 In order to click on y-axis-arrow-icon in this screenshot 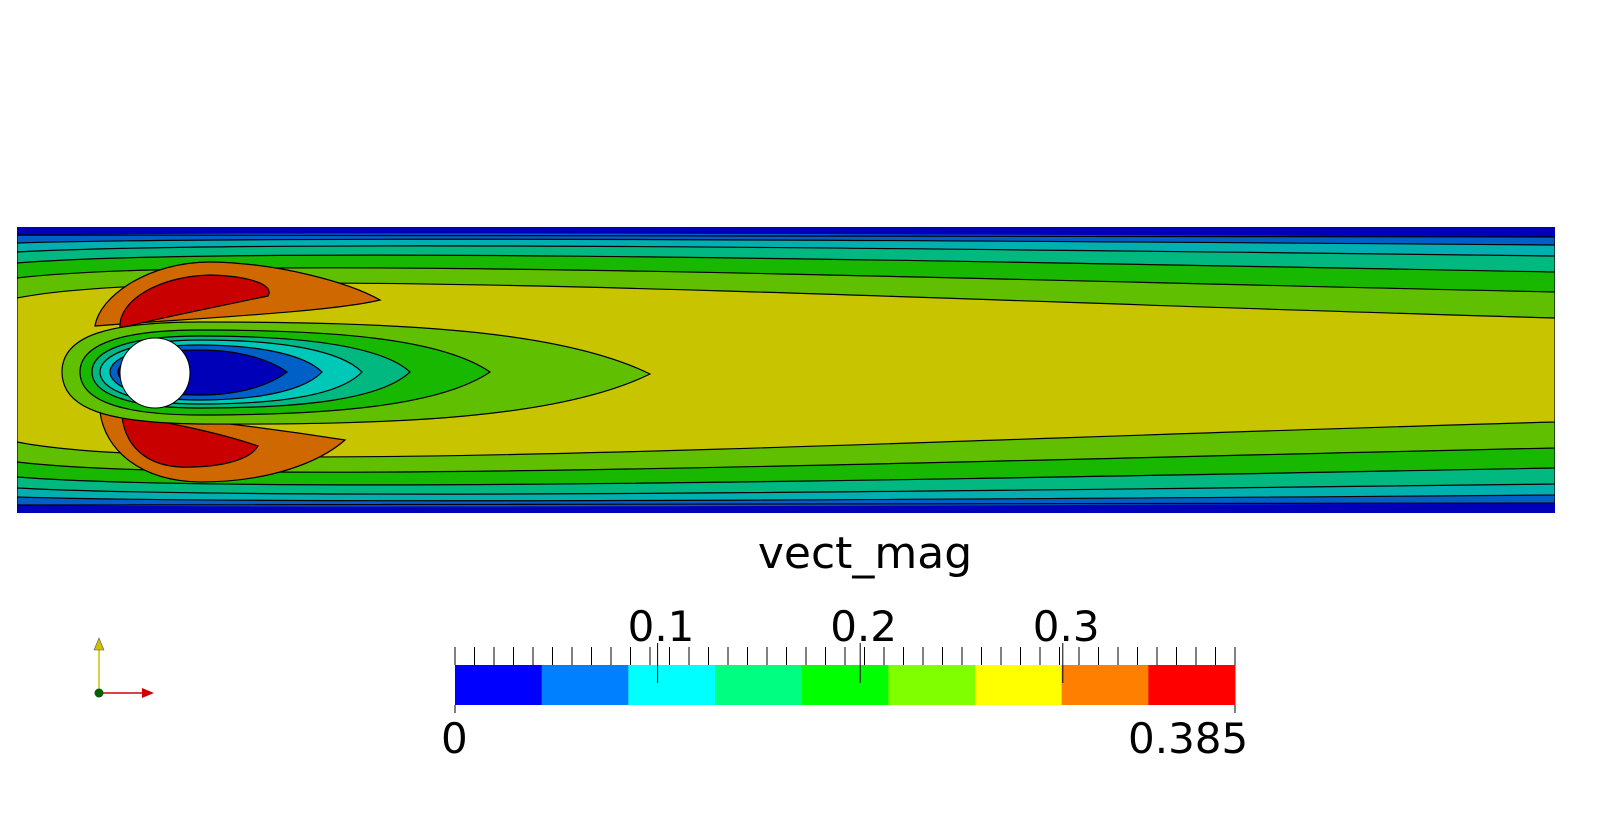, I will do `click(99, 644)`.